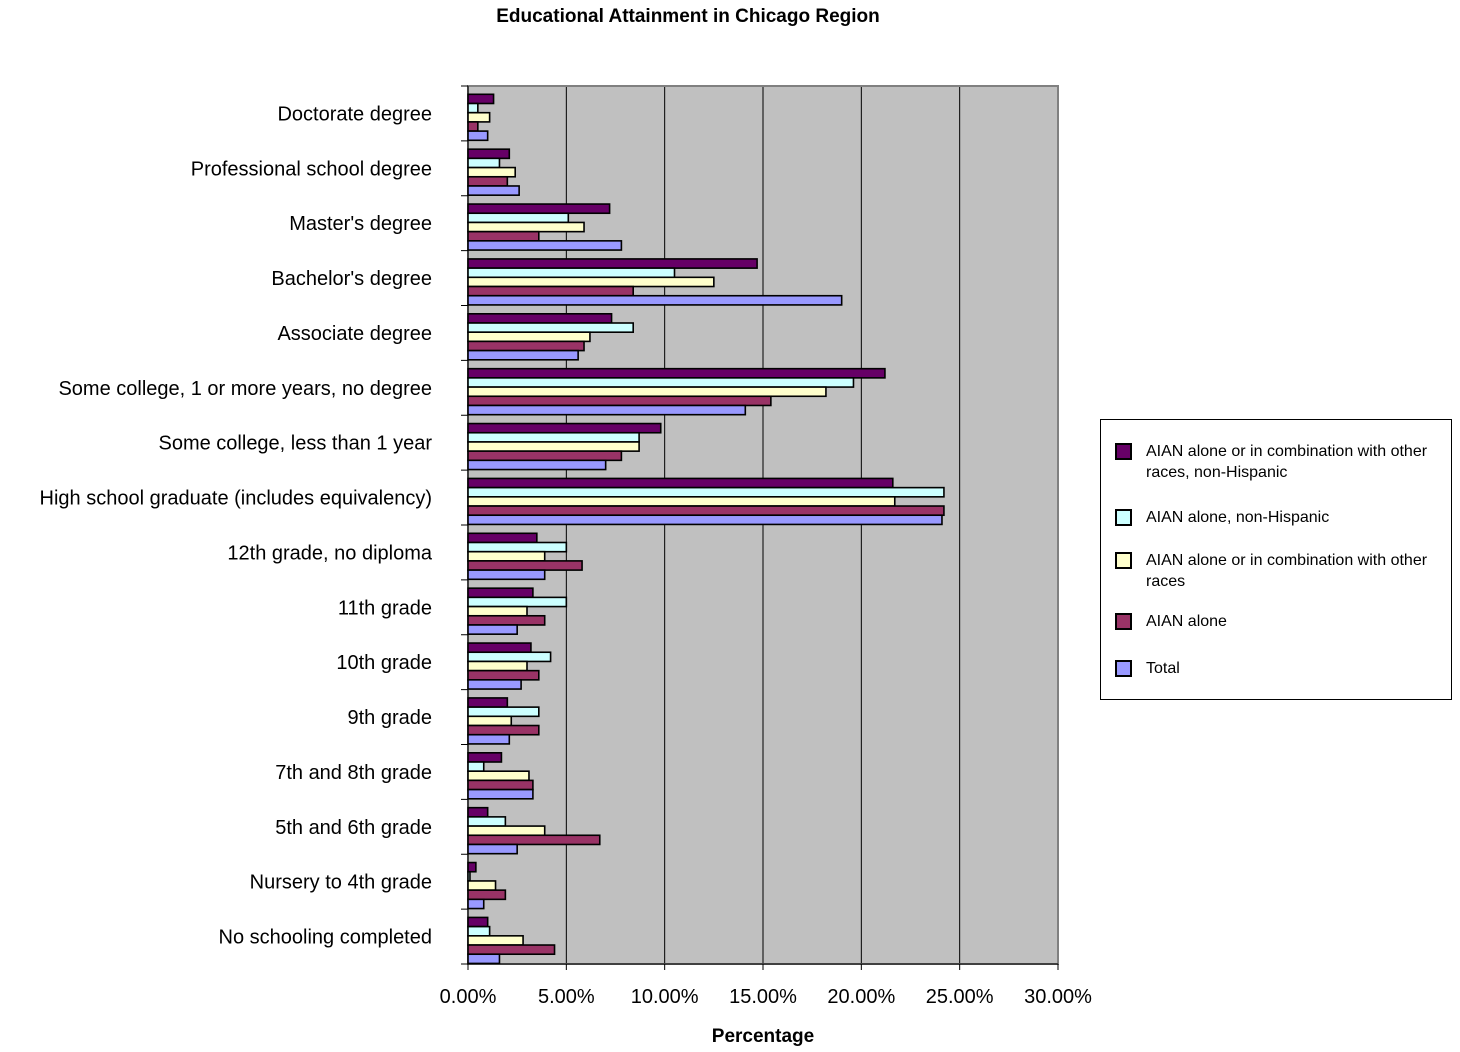 The image size is (1460, 1052). Describe the element at coordinates (1163, 668) in the screenshot. I see `legend-label: Total` at that location.